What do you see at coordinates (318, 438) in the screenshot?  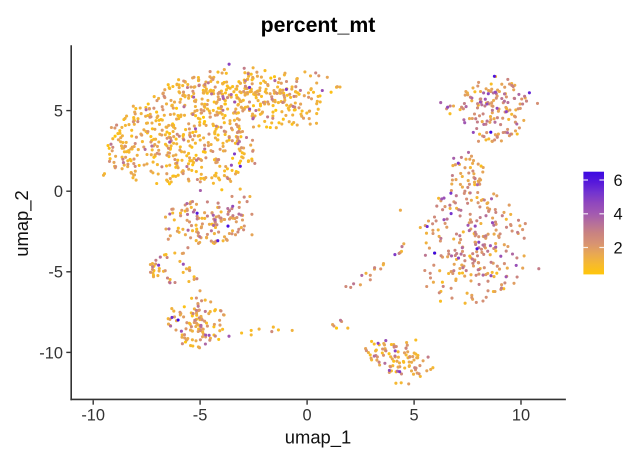 I see `svg-text: umap_1` at bounding box center [318, 438].